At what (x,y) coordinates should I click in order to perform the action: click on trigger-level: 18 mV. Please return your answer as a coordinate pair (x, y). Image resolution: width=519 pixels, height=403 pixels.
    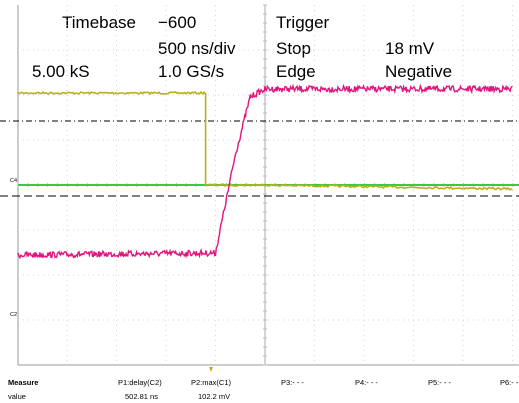
    Looking at the image, I should click on (410, 48).